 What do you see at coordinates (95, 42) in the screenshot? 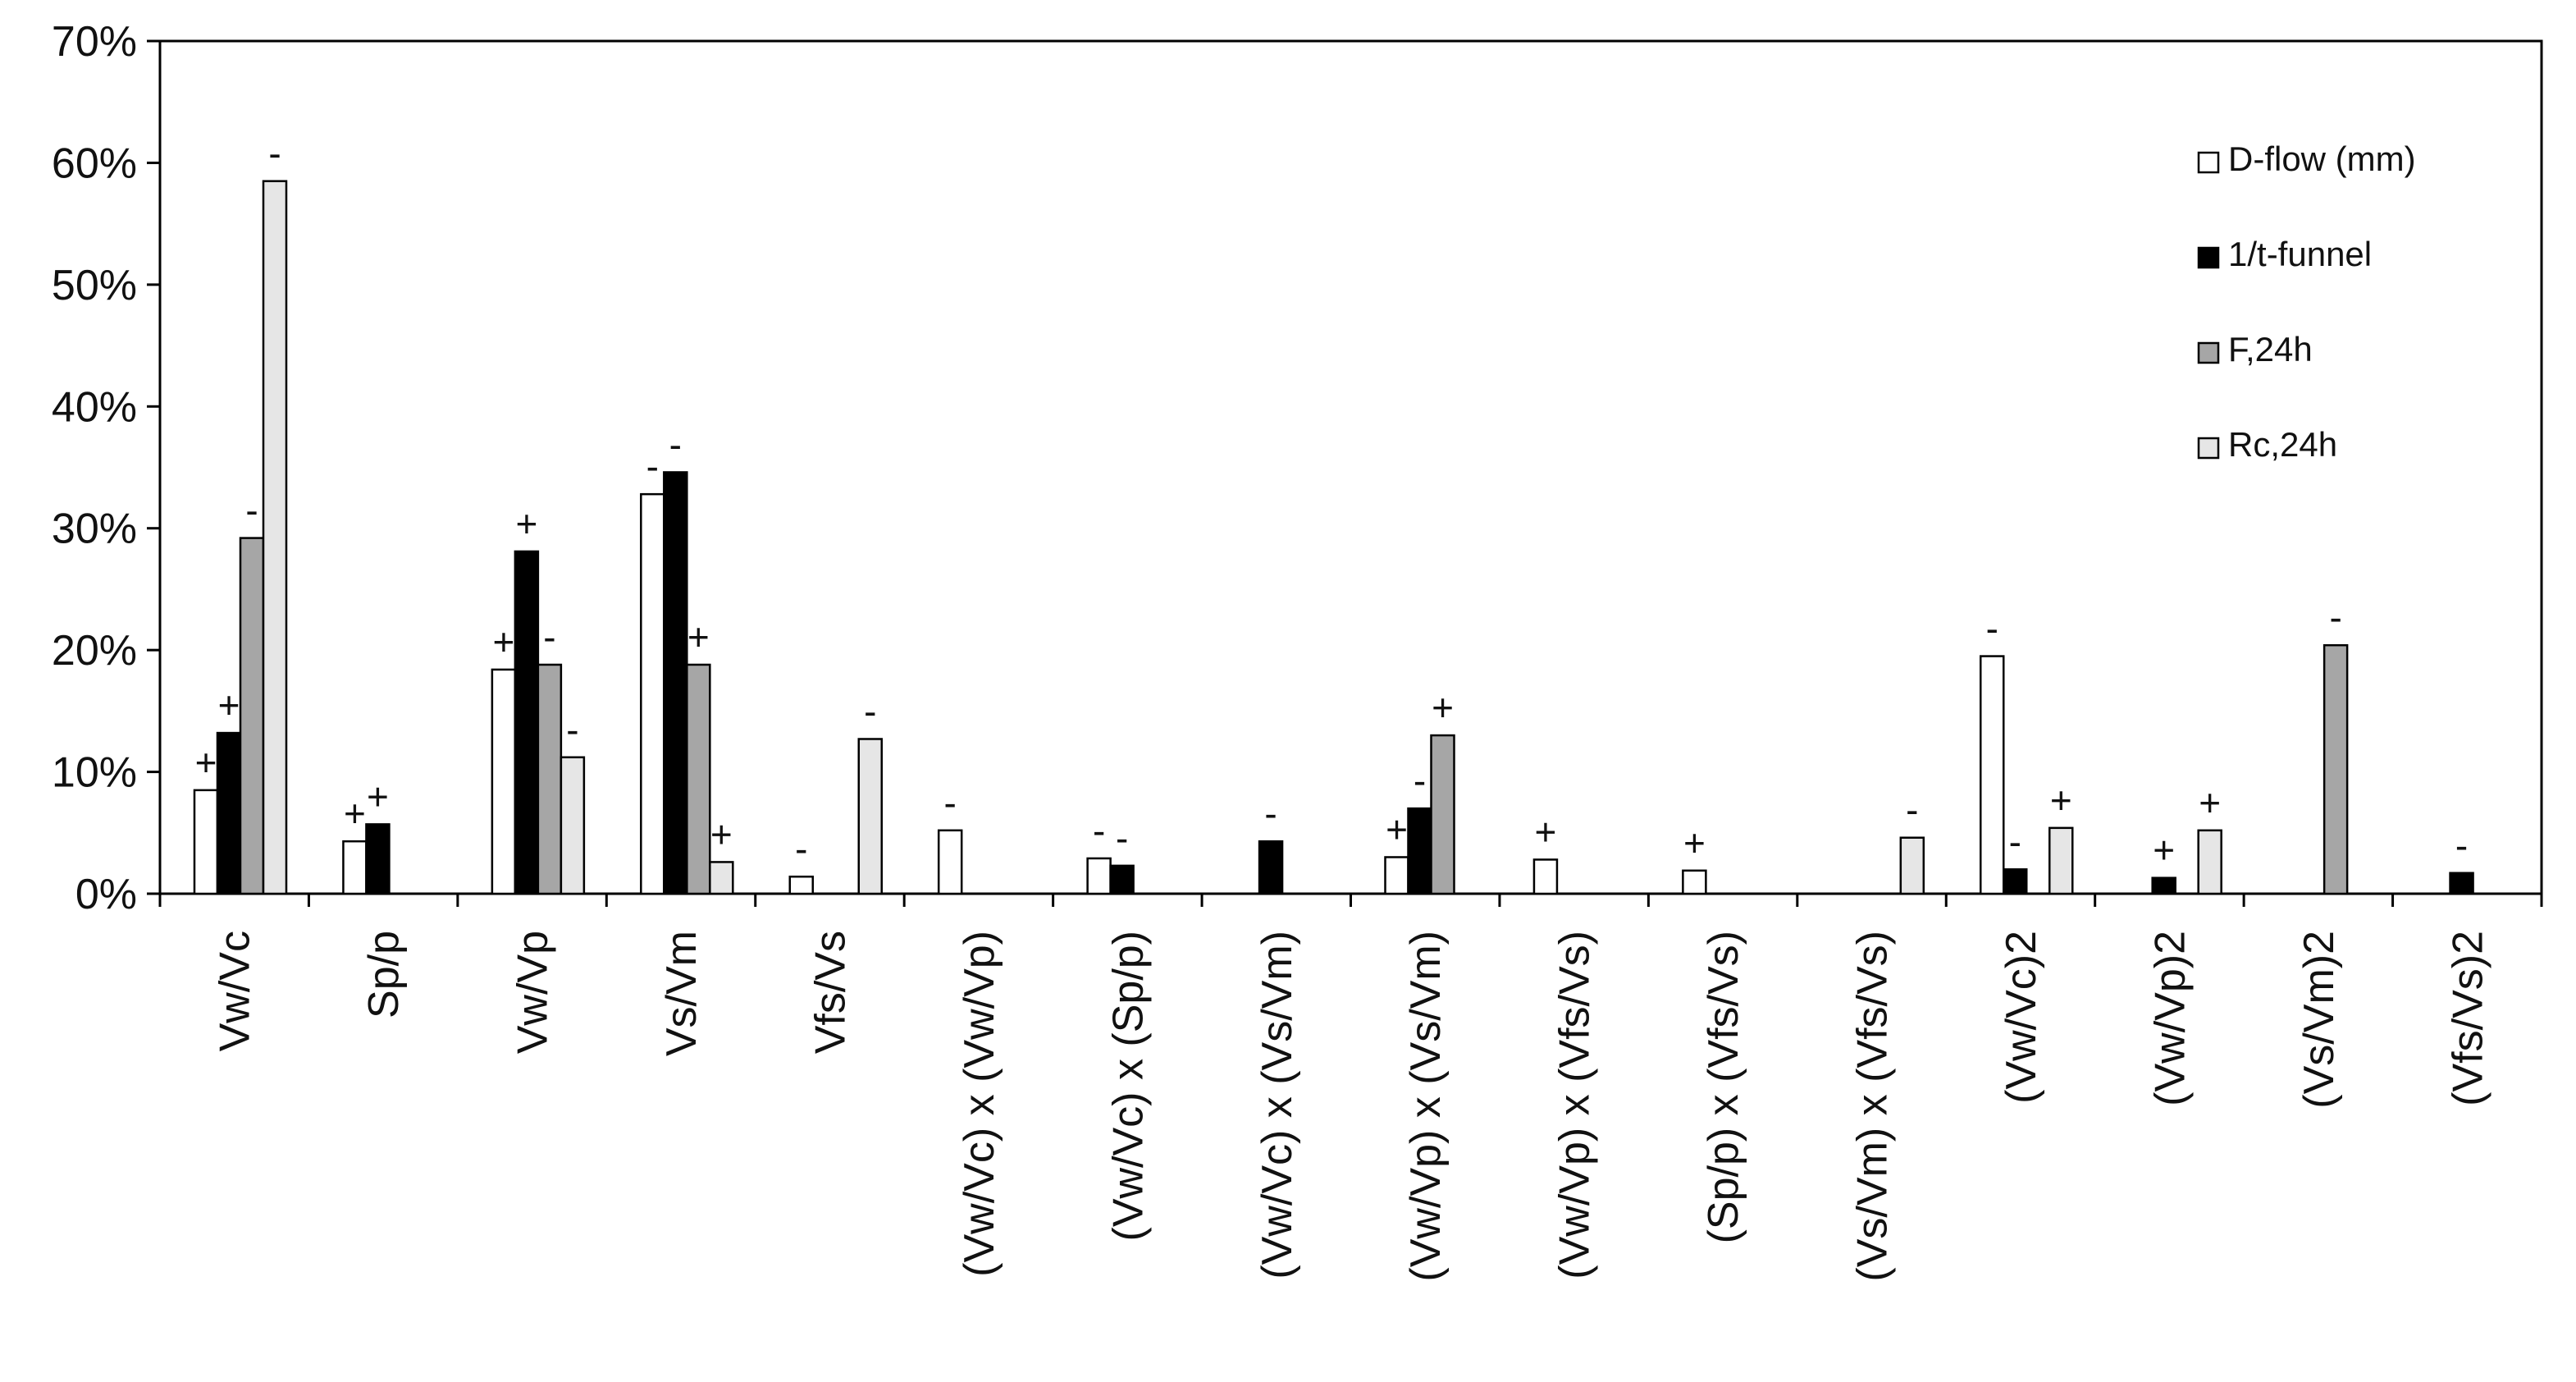
I see `y-tick-label: 70%` at bounding box center [95, 42].